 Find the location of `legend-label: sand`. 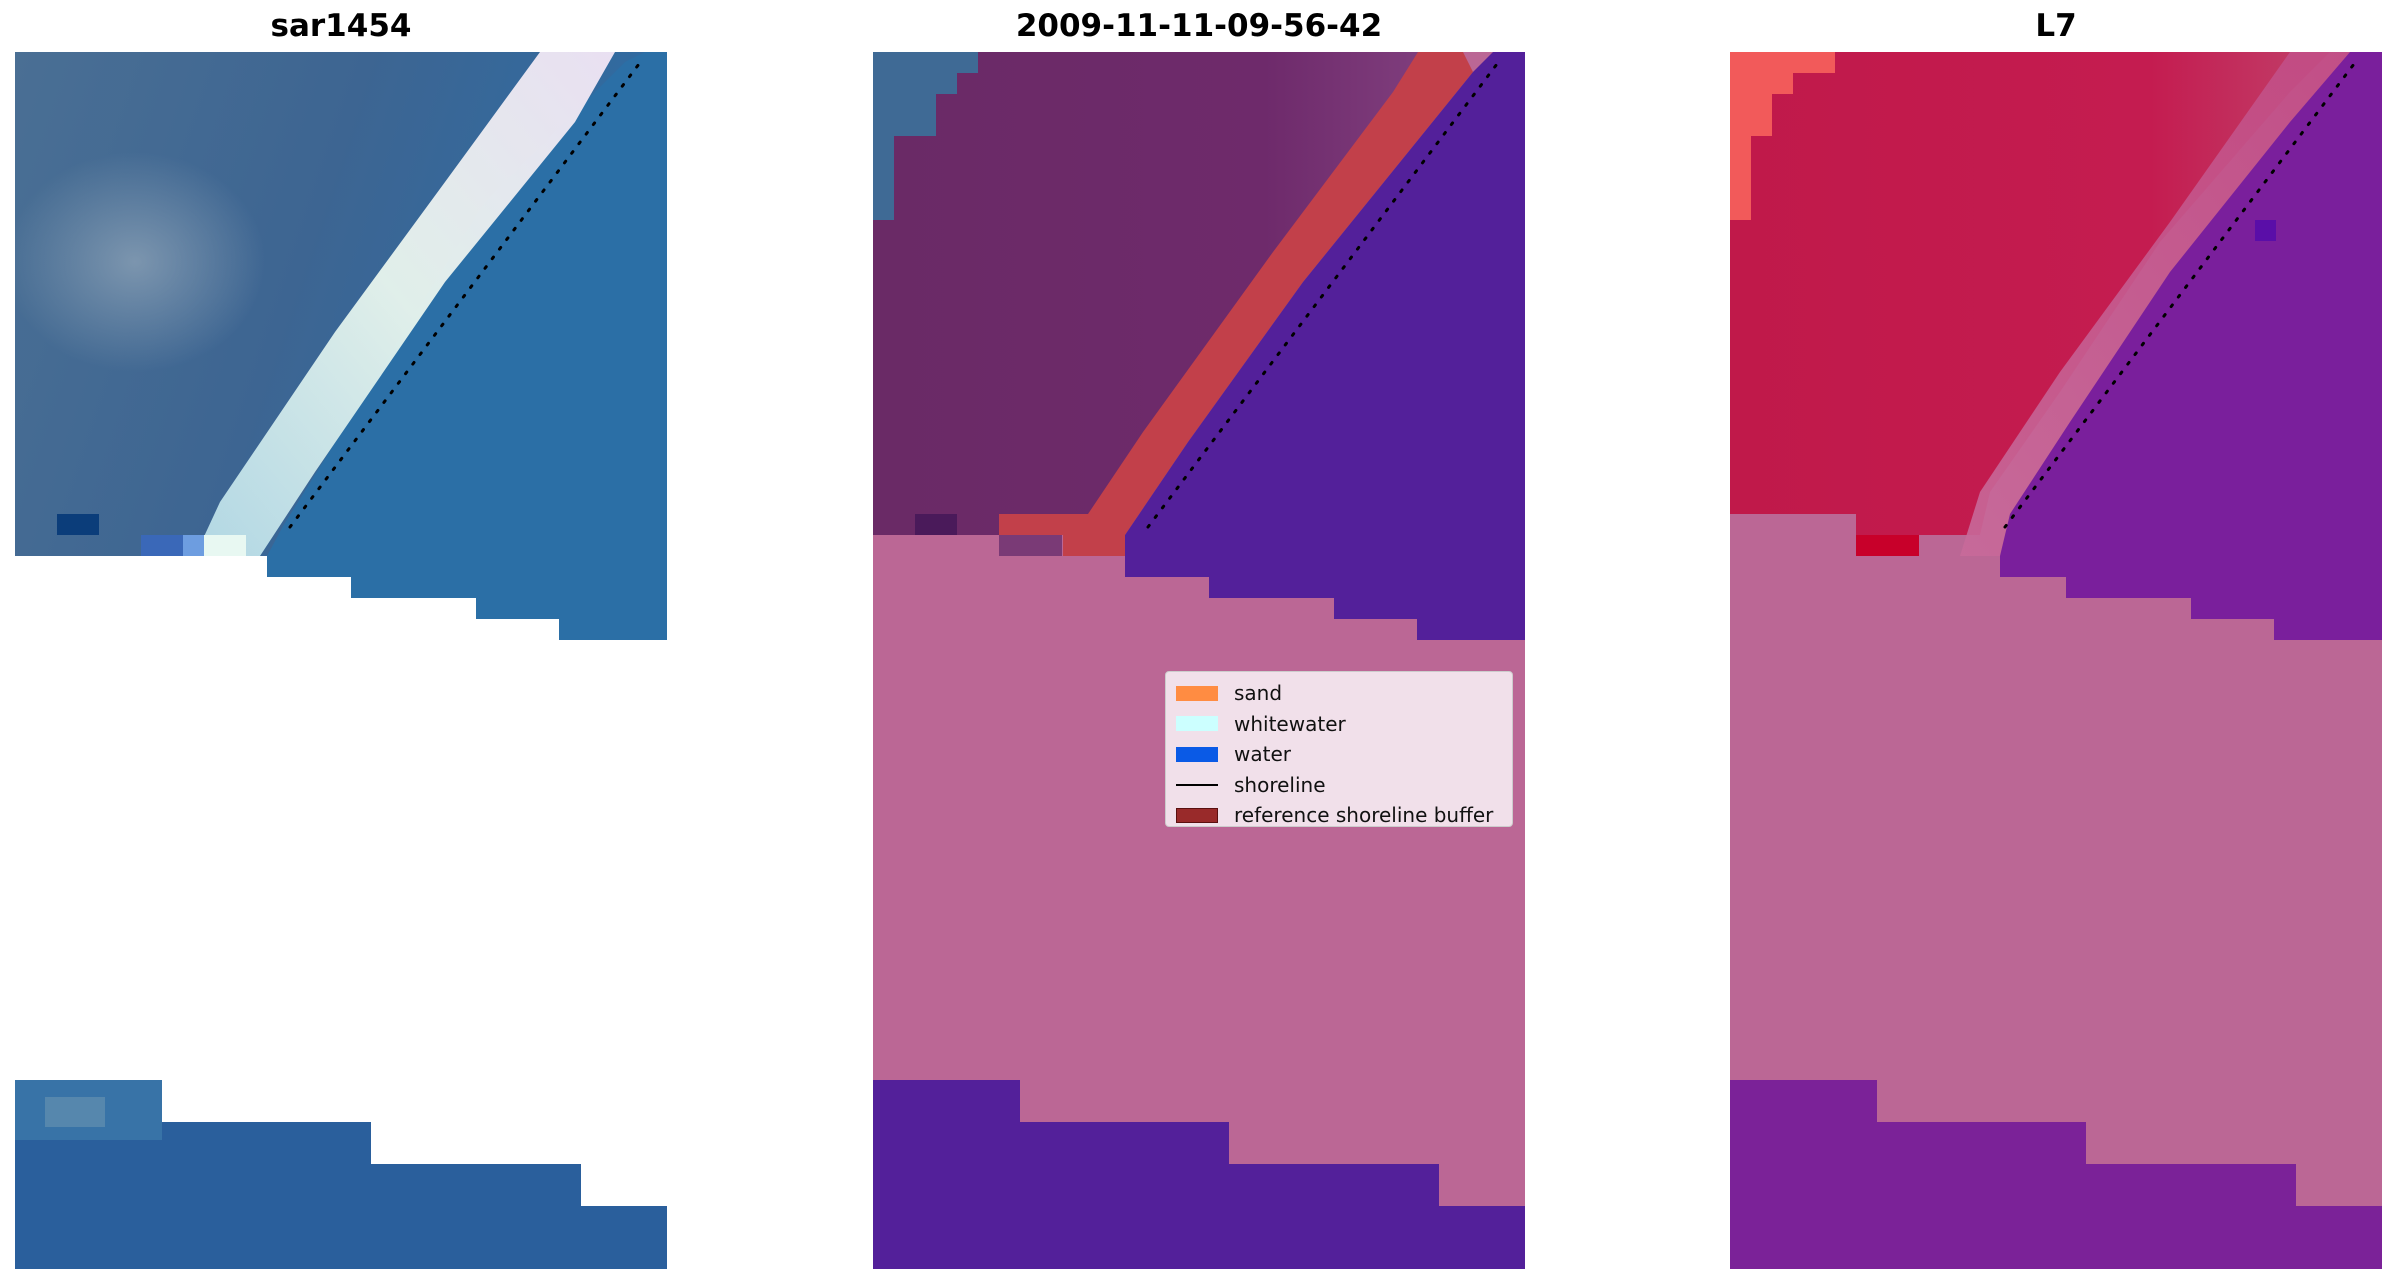

legend-label: sand is located at coordinates (1258, 693).